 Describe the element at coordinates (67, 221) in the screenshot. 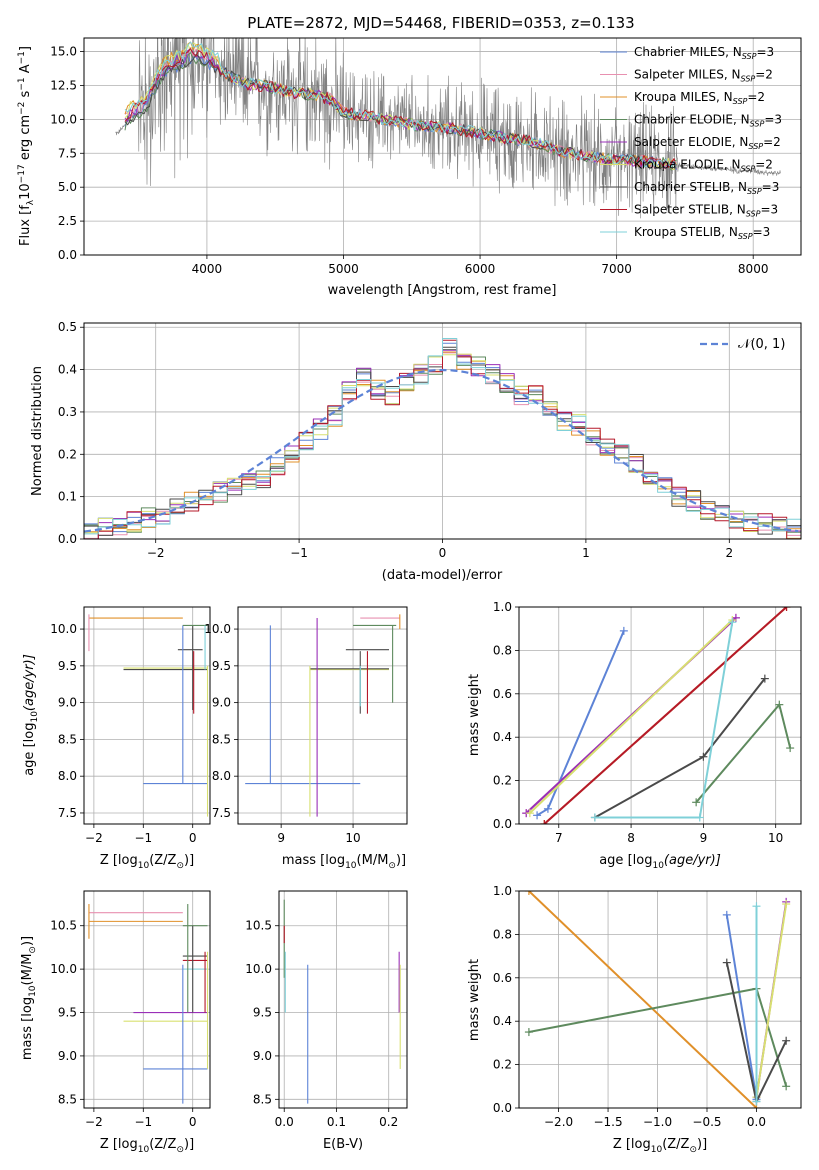

I see `tick-label-y: 2.5` at that location.